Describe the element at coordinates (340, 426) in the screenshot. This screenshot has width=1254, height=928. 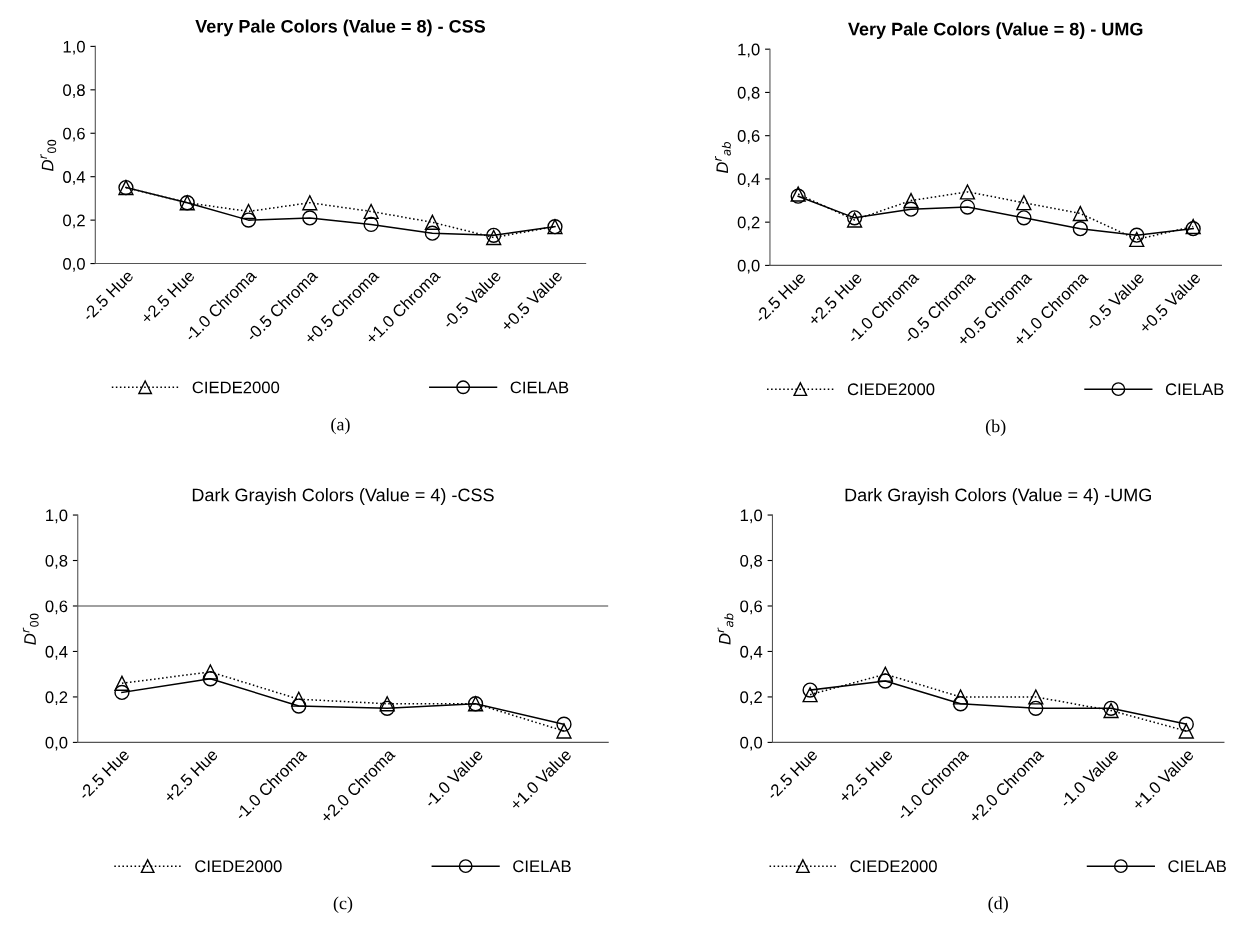
I see `text: (a)` at that location.